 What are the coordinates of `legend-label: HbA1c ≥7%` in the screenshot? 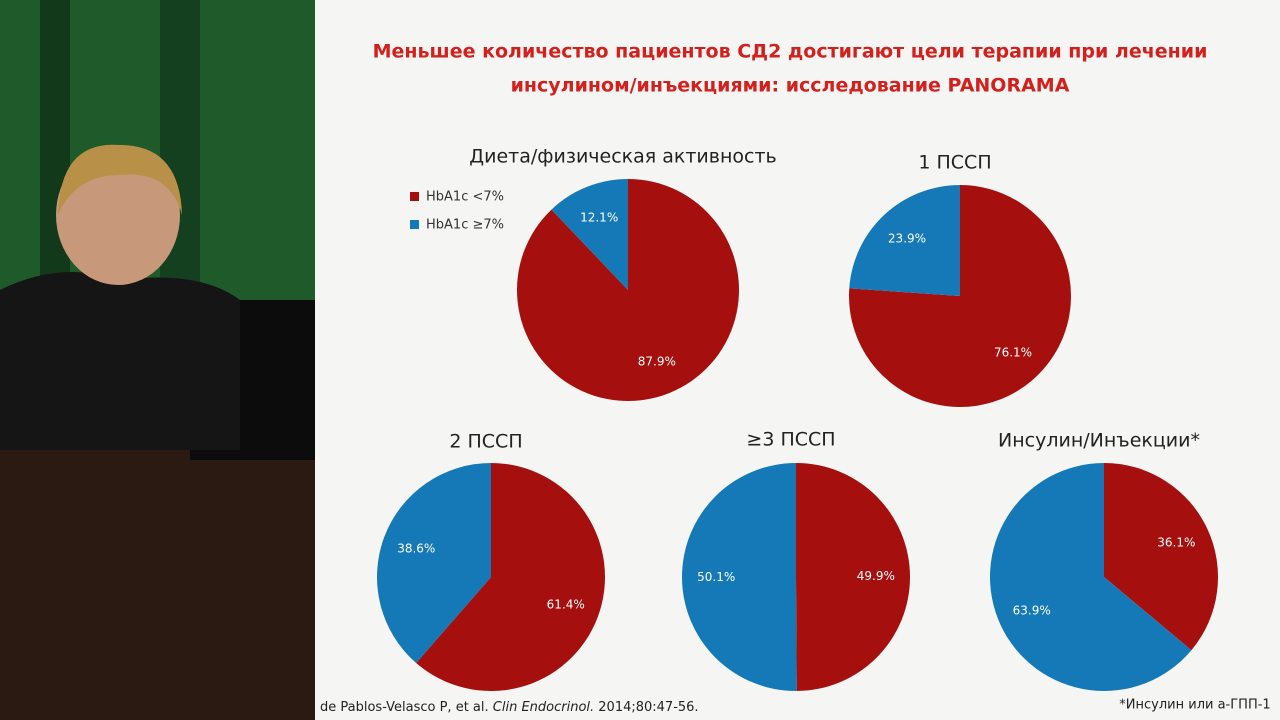 It's located at (465, 225).